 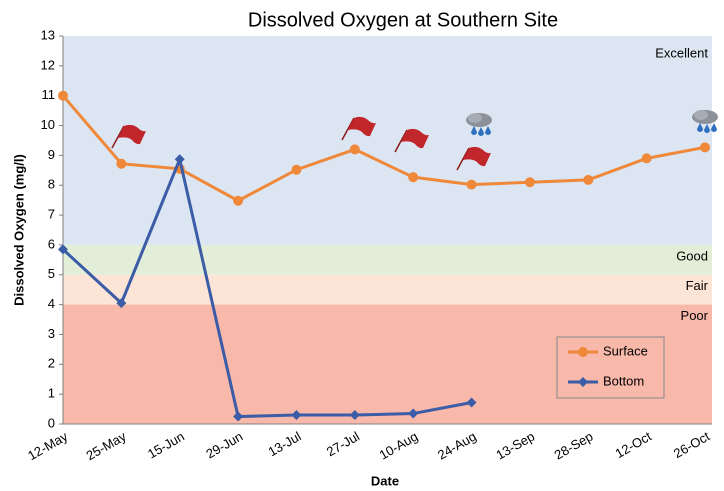 What do you see at coordinates (51, 154) in the screenshot?
I see `y-tick-label: 9` at bounding box center [51, 154].